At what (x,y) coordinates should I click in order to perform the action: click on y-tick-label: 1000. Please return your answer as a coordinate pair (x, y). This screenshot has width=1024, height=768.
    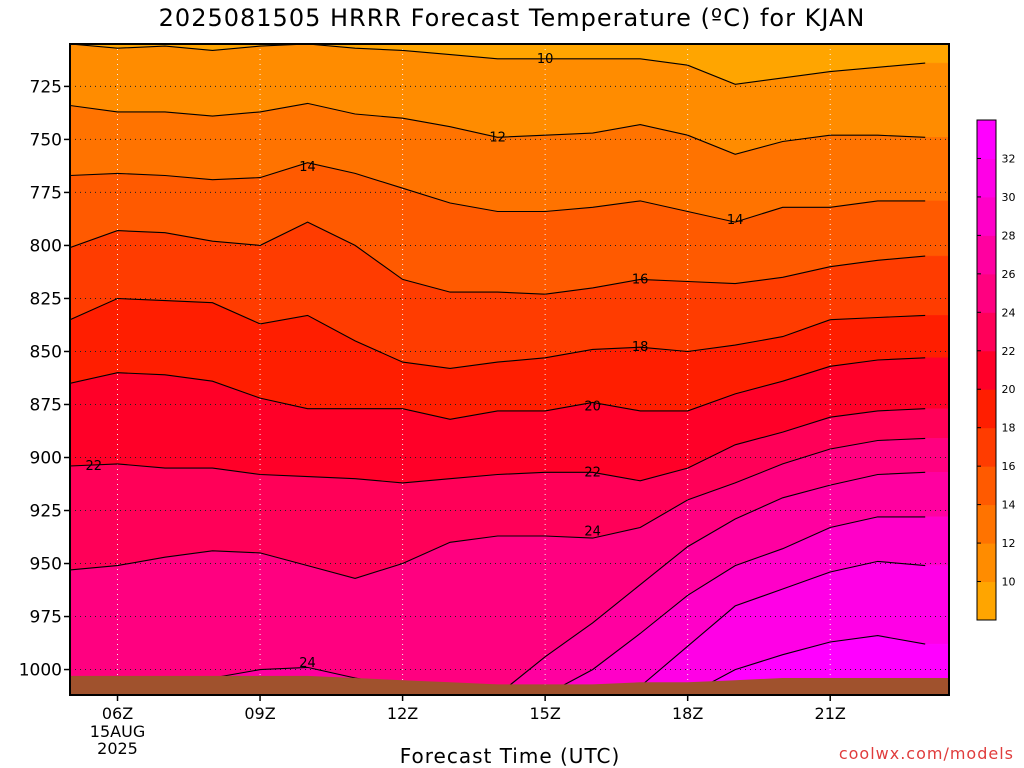
    Looking at the image, I should click on (40, 671).